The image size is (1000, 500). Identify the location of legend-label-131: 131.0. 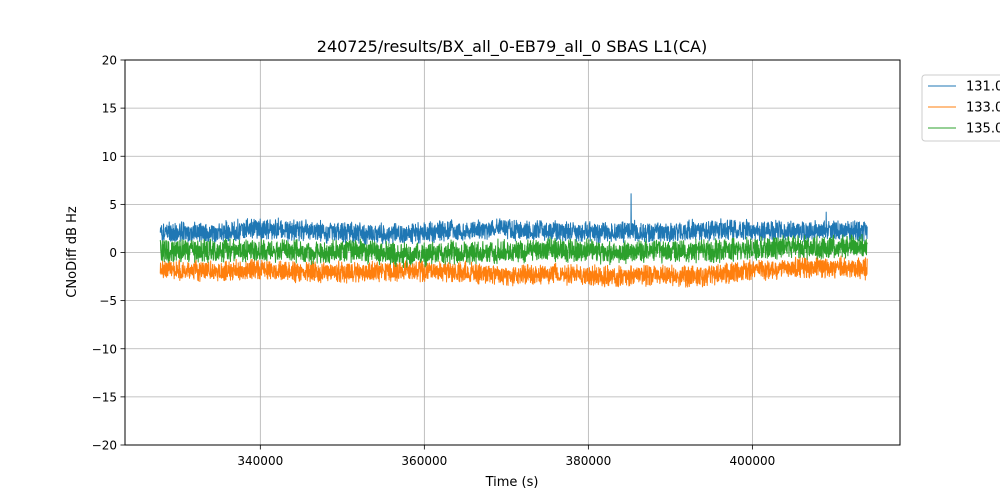
(983, 87).